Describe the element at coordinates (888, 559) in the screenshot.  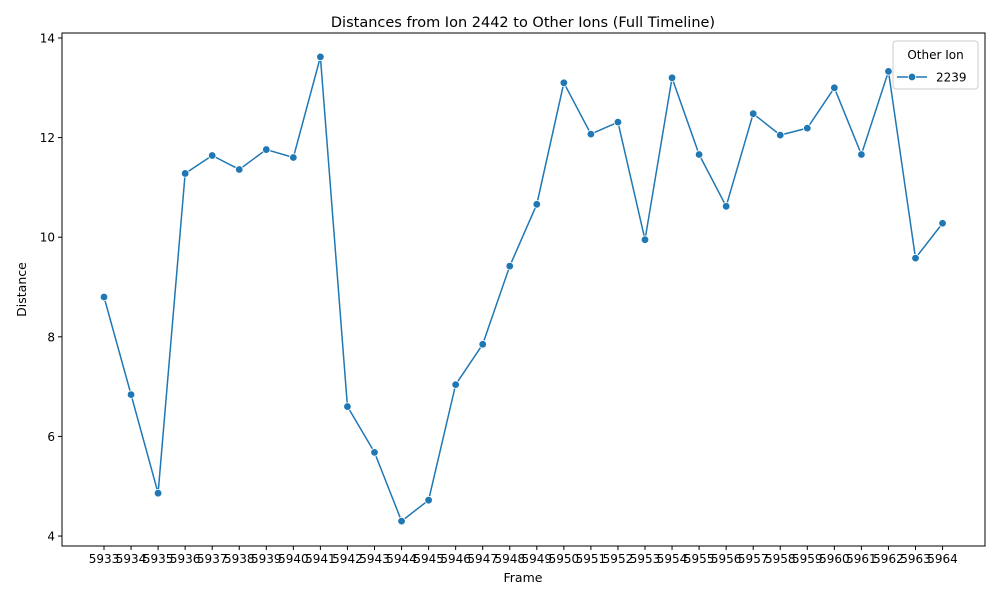
I see `x-tick-label: 5962` at that location.